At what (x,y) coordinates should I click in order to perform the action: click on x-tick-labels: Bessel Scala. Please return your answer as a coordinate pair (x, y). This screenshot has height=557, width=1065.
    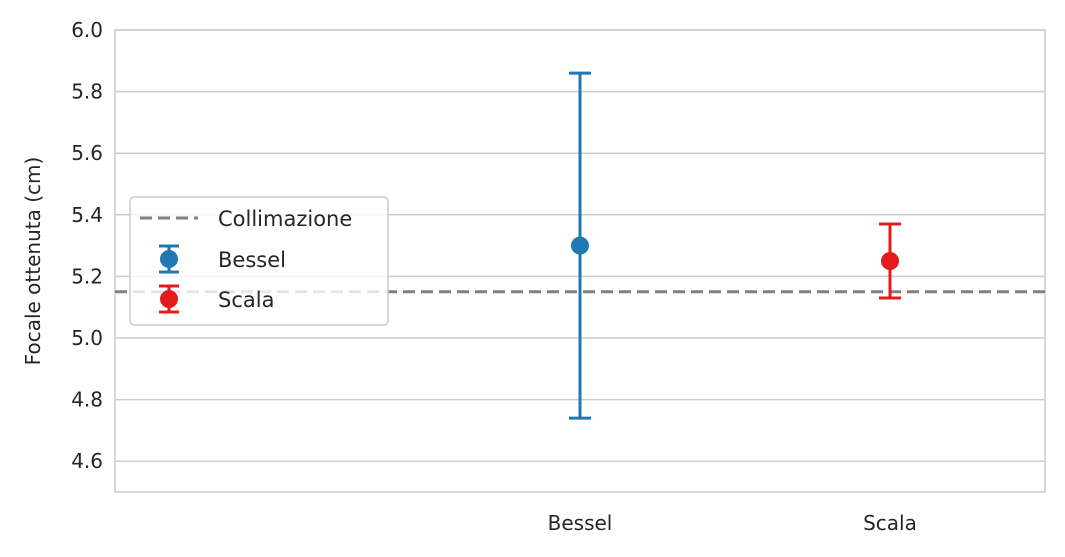
    Looking at the image, I should click on (732, 523).